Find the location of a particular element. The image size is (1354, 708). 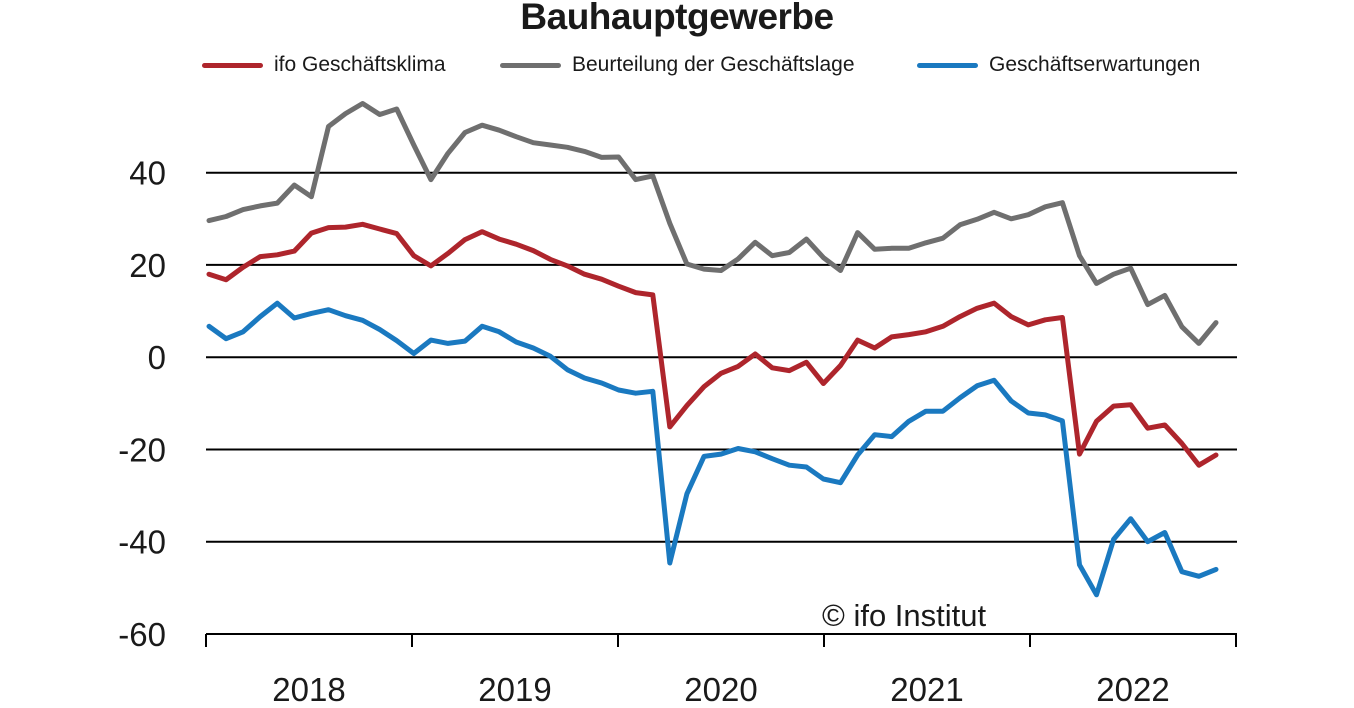

y-tick-label-40: 40 is located at coordinates (147, 173).